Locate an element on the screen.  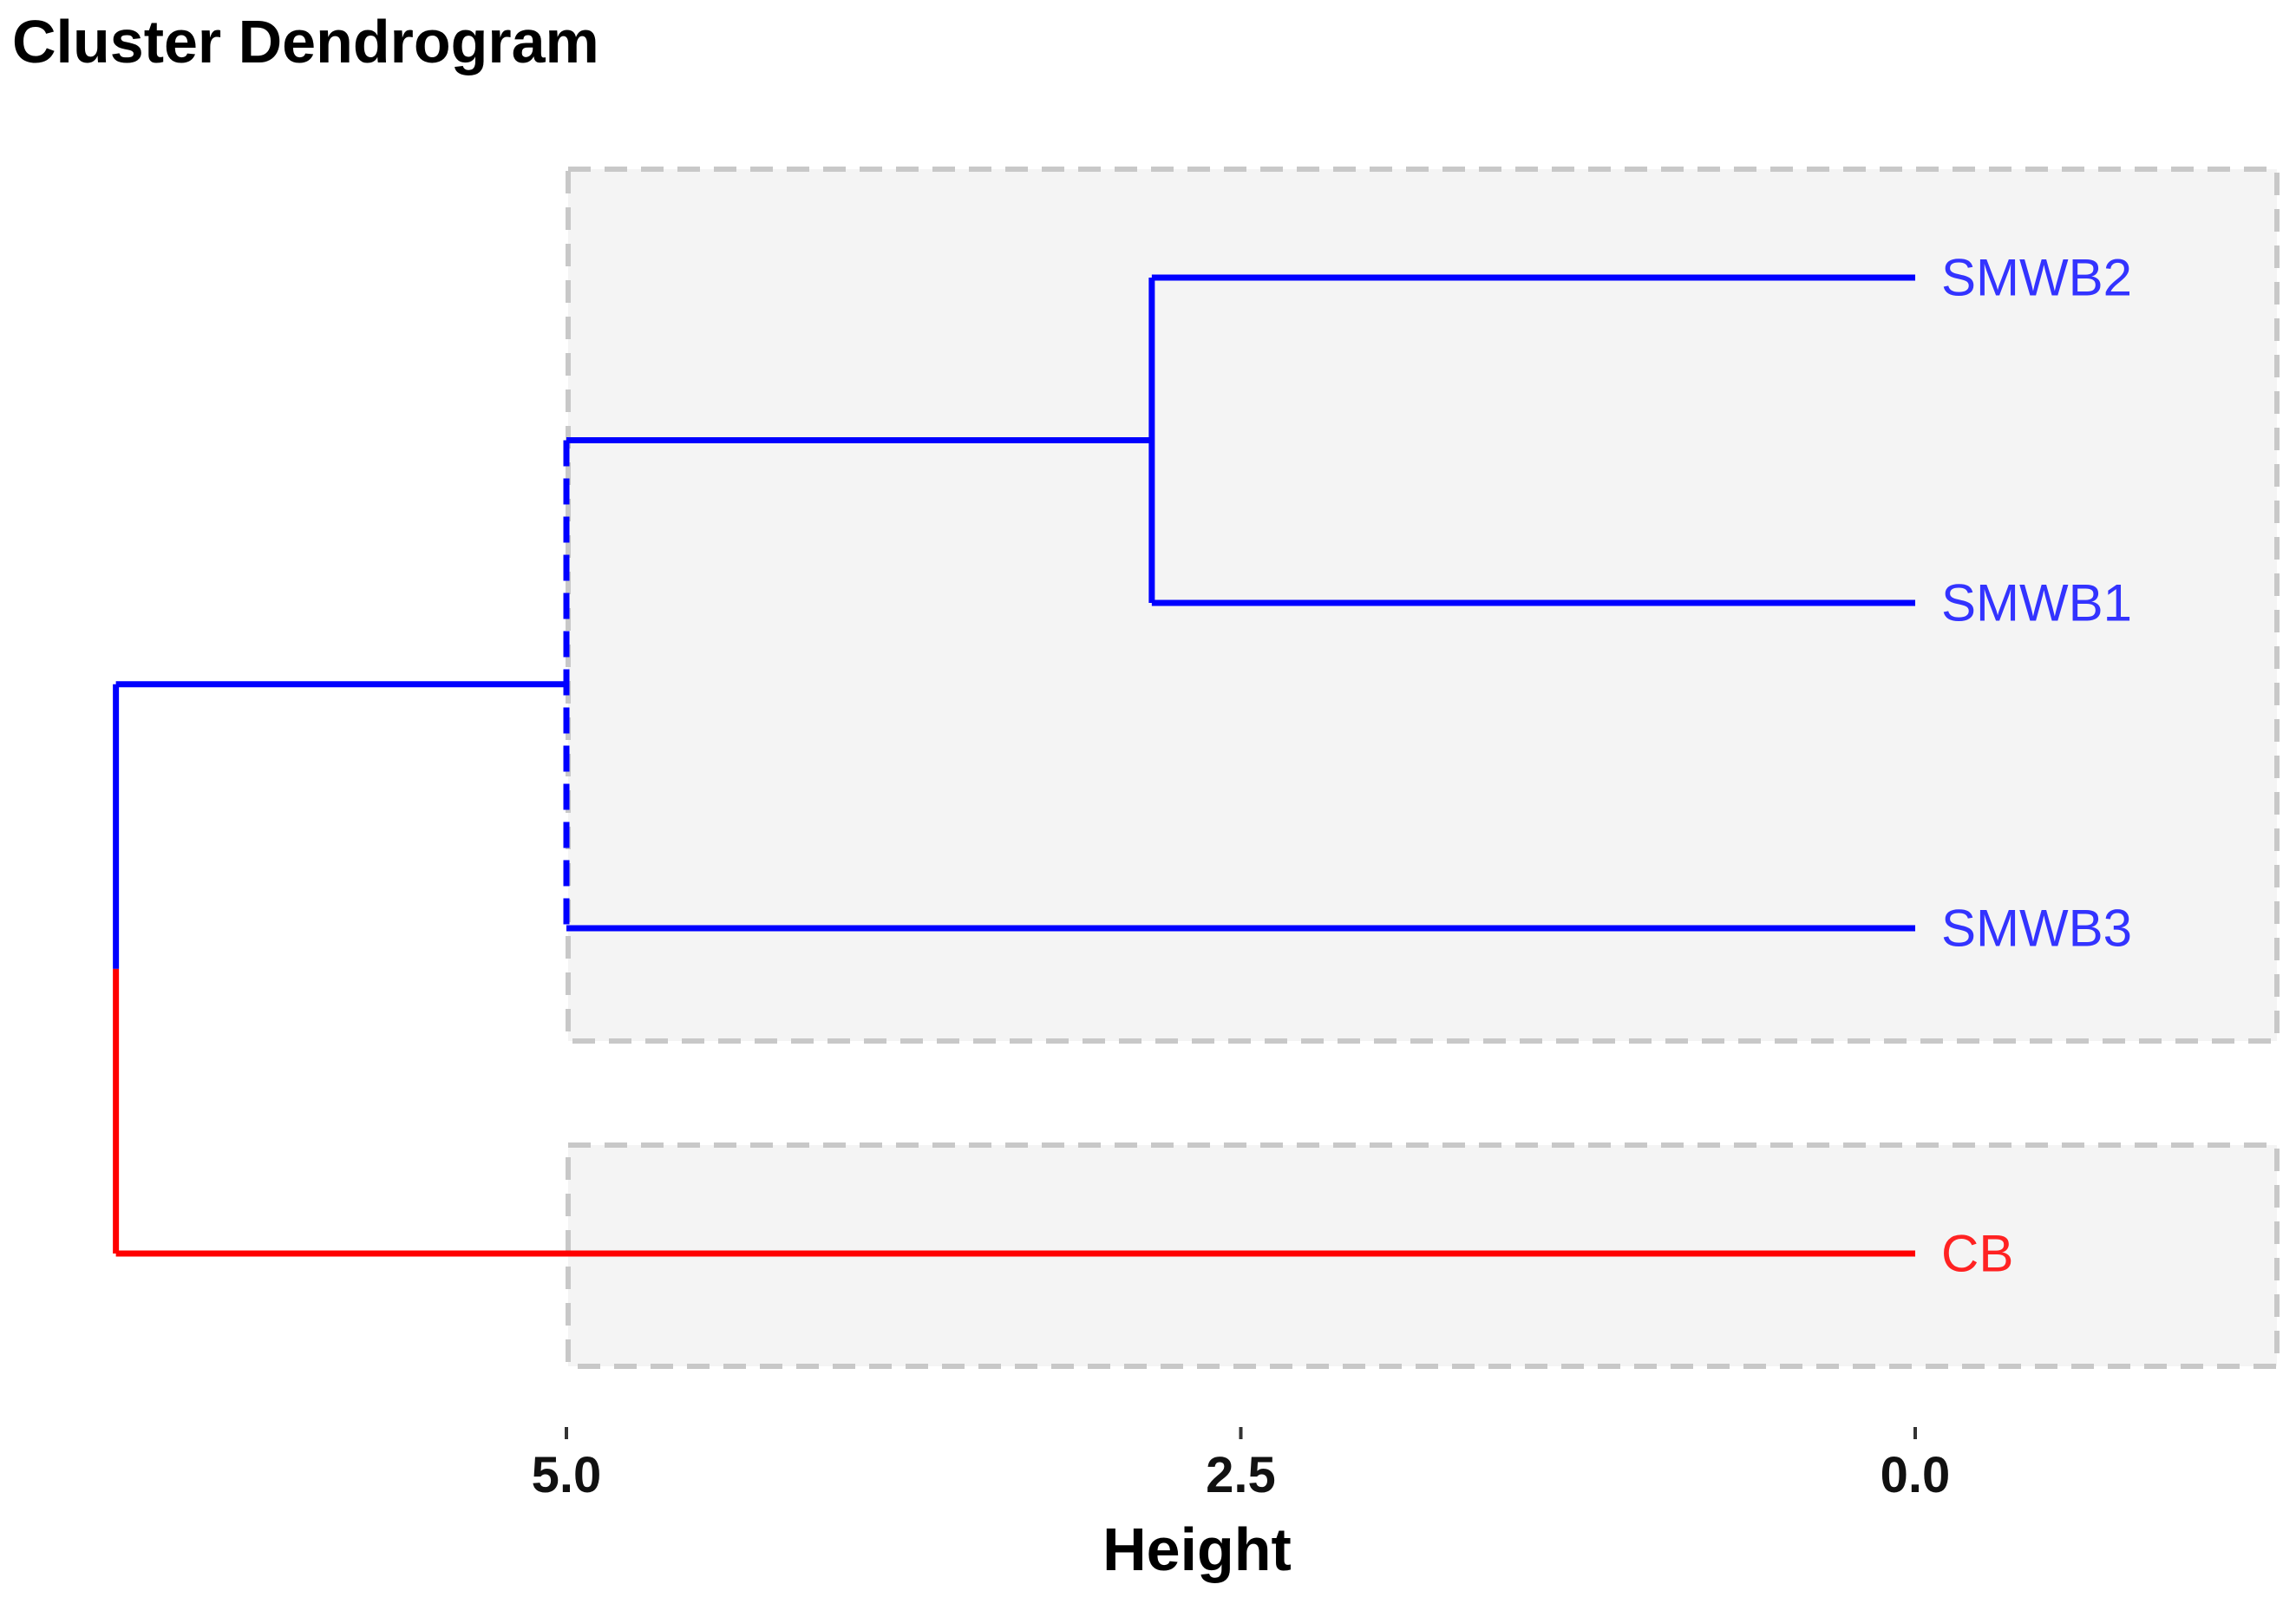
chart-title: Cluster Dendrogram is located at coordinates (305, 41).